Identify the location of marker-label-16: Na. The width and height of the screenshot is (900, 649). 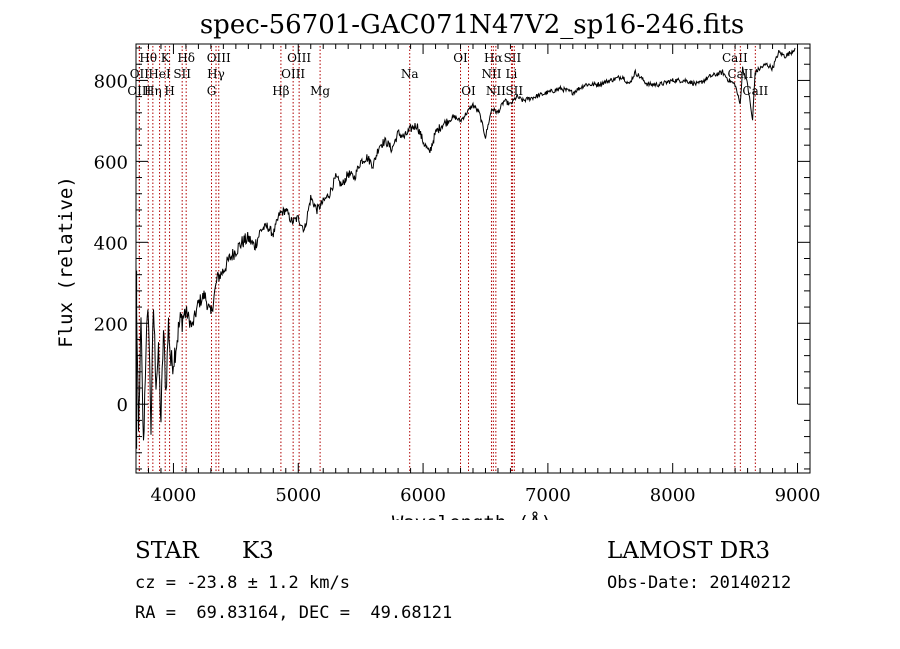
(410, 74).